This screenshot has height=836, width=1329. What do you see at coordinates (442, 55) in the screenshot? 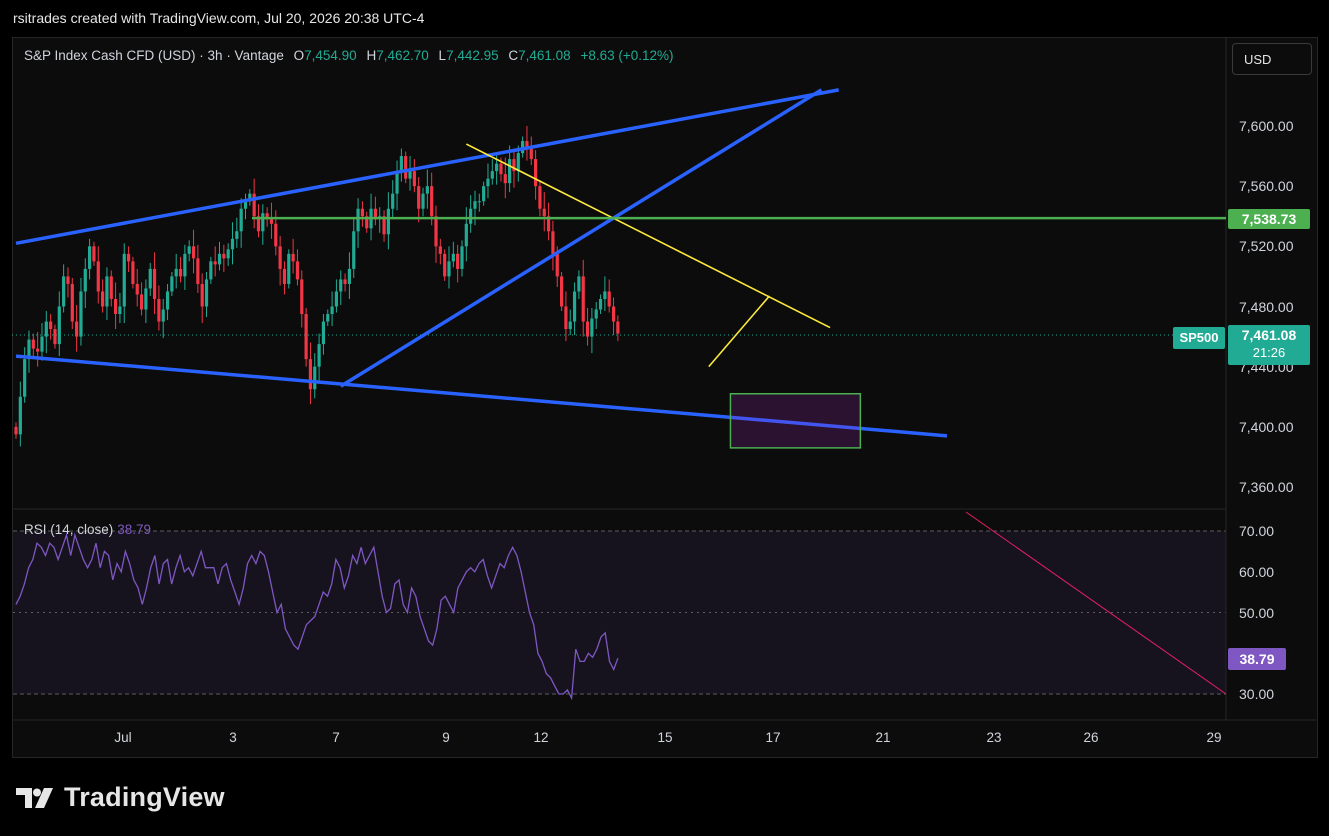
I see `low-label: L` at bounding box center [442, 55].